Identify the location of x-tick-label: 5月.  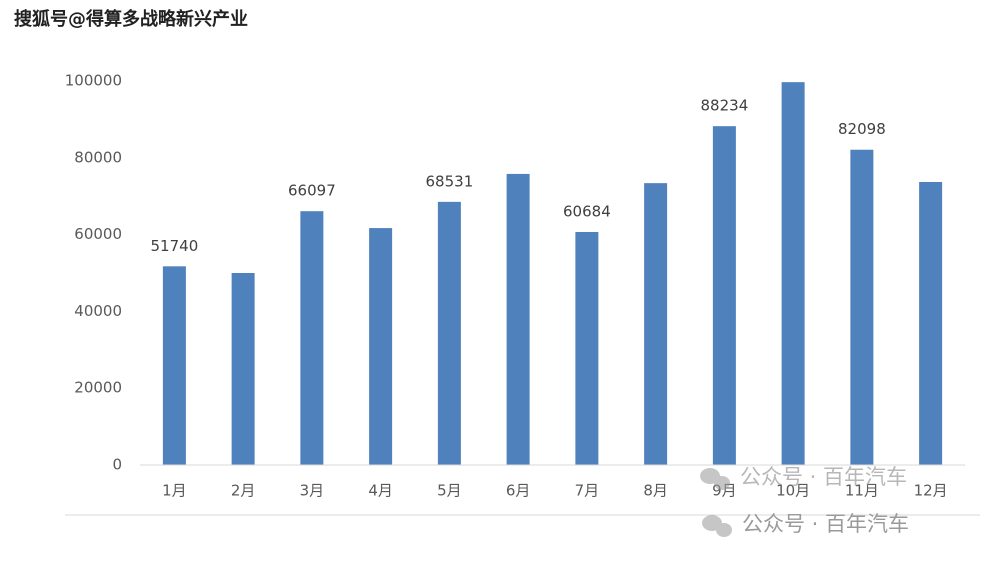
(449, 491).